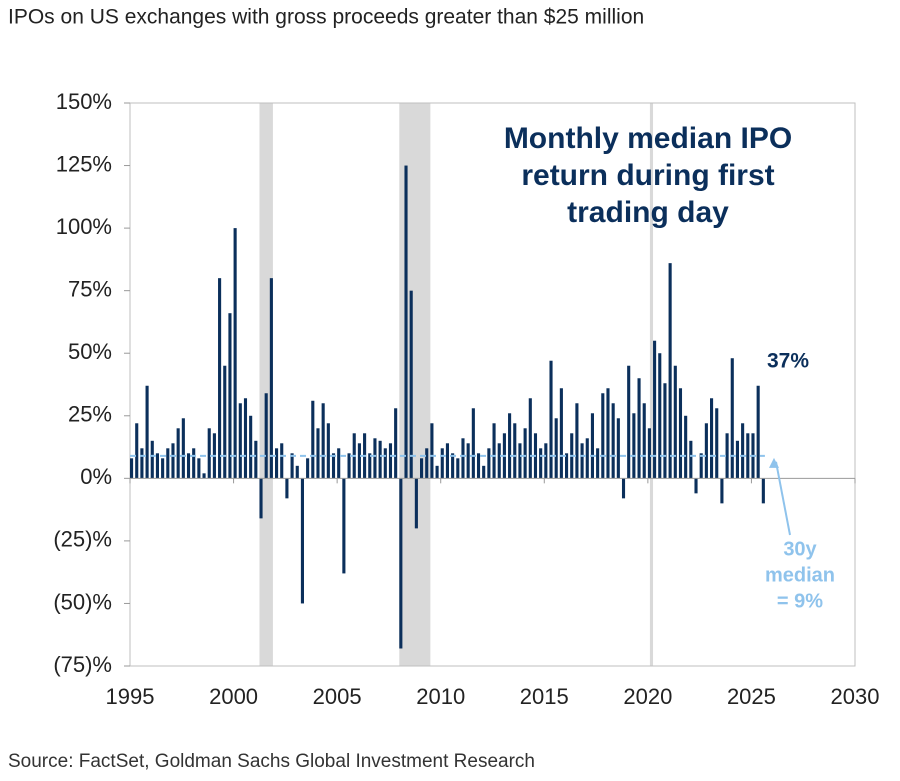 The height and width of the screenshot is (781, 900). What do you see at coordinates (855, 696) in the screenshot?
I see `x-tick-label: 2030` at bounding box center [855, 696].